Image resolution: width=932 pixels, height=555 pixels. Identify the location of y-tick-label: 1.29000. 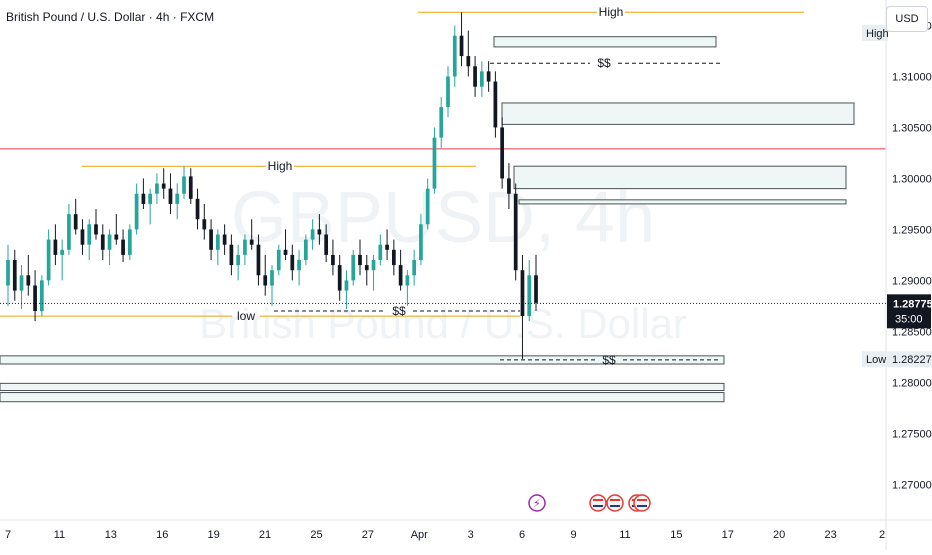
(912, 281).